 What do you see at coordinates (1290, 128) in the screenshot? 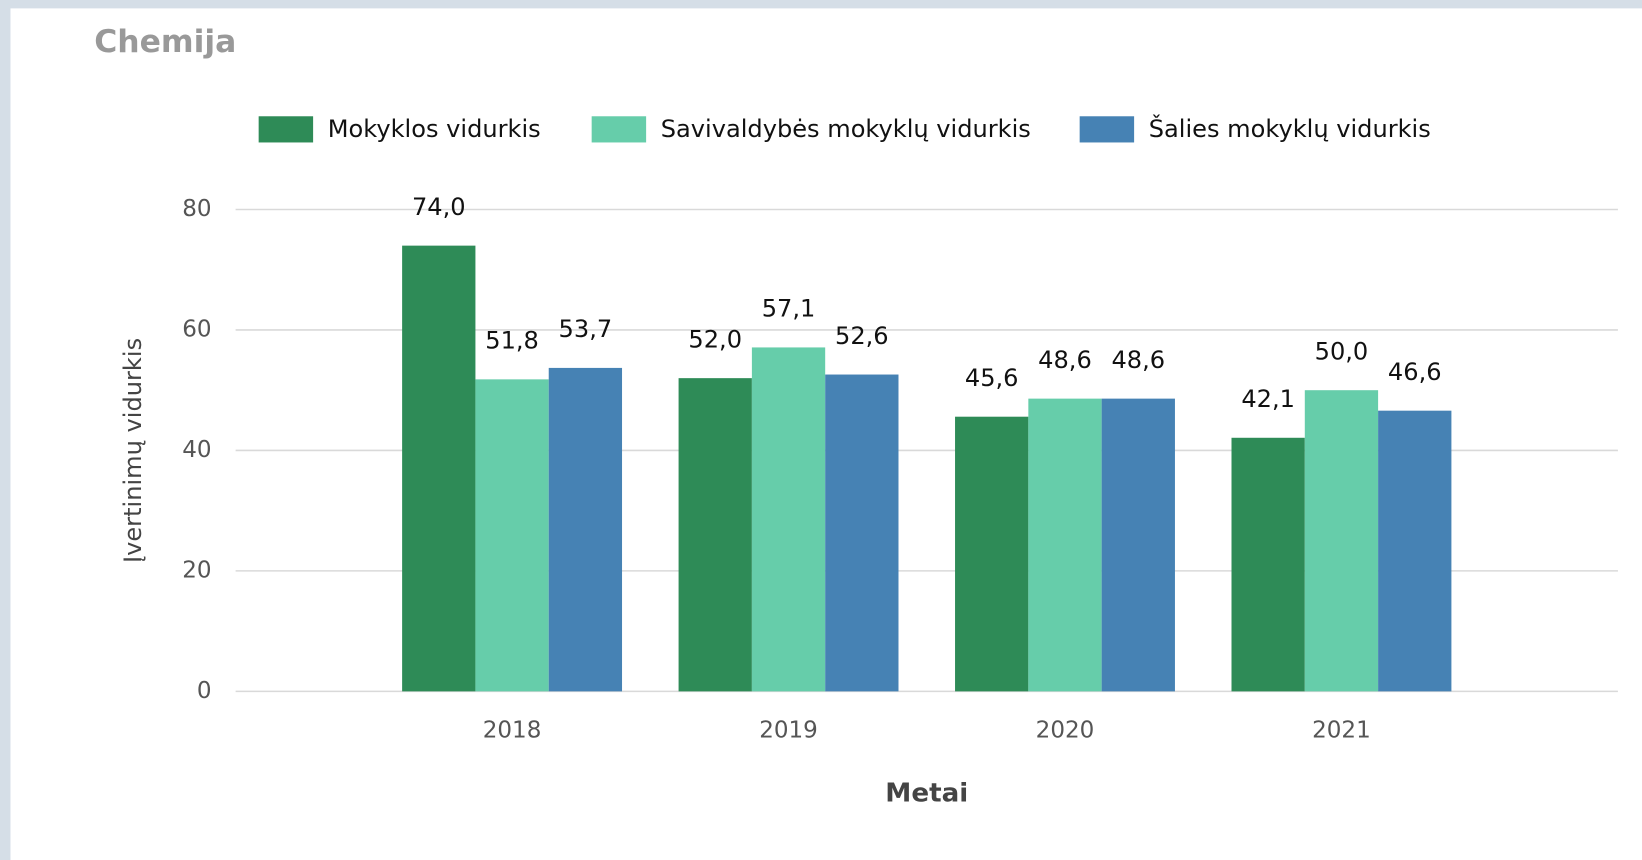
I see `legend-label: Šalies mokyklų vidurkis` at bounding box center [1290, 128].